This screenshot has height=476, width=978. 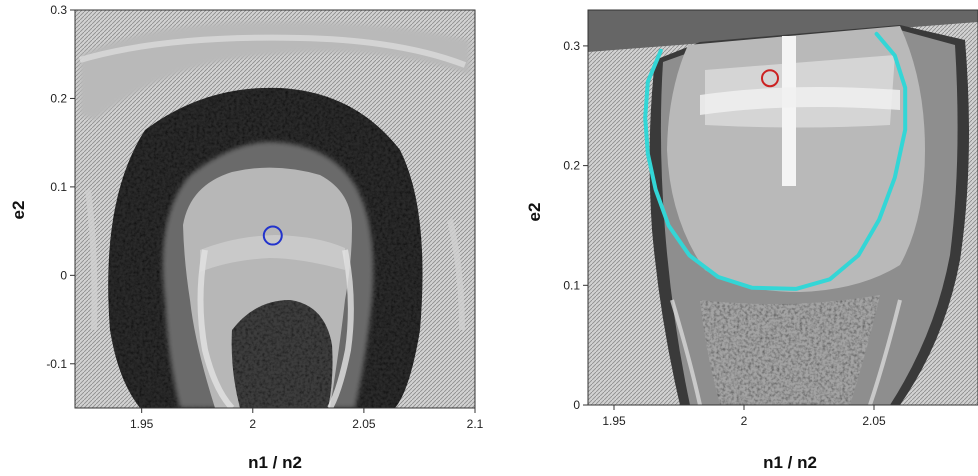 I want to click on right-x-tick-label: 2, so click(x=744, y=421).